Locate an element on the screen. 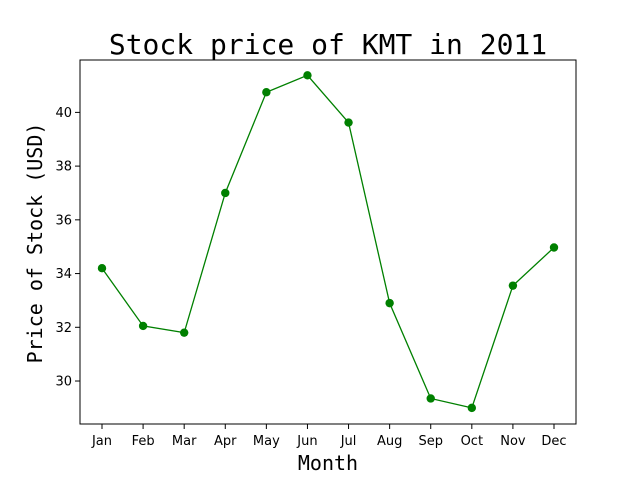 The height and width of the screenshot is (480, 640). x-tick-label: May is located at coordinates (266, 441).